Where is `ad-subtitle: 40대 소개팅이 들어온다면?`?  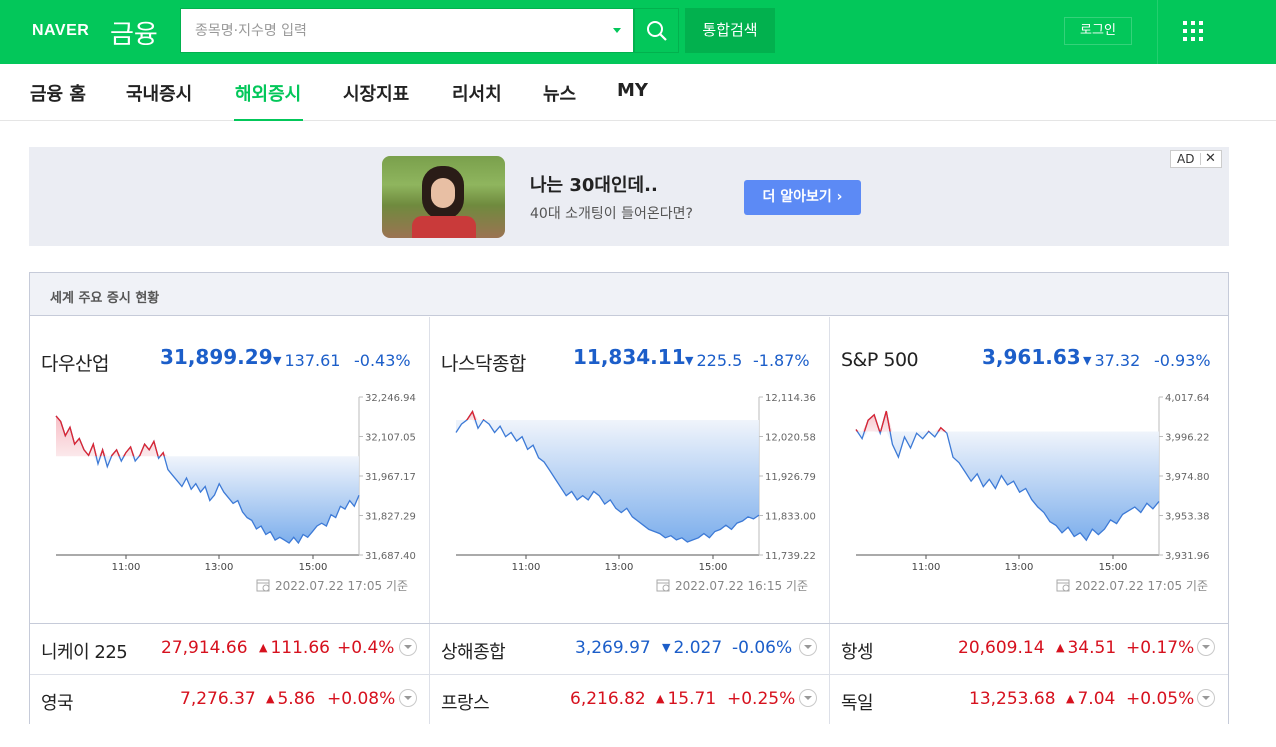
ad-subtitle: 40대 소개팅이 들어온다면? is located at coordinates (611, 214).